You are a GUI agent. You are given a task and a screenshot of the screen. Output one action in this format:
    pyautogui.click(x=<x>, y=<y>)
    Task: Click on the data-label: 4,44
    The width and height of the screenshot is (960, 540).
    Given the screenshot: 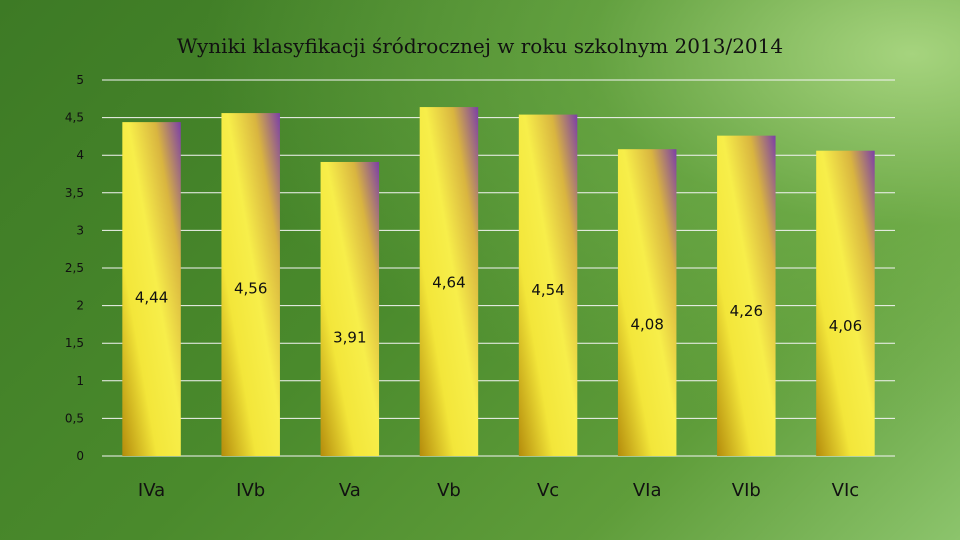 What is the action you would take?
    pyautogui.click(x=151, y=298)
    